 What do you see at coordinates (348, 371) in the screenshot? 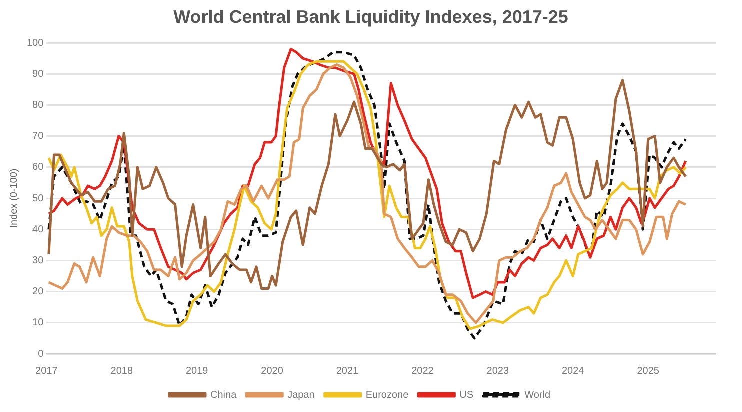
I see `x-tick-label: 2021` at bounding box center [348, 371].